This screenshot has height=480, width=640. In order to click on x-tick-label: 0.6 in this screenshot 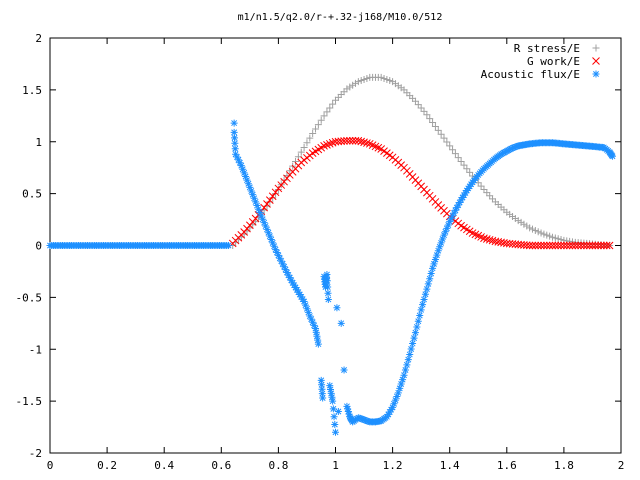, I will do `click(221, 465)`.